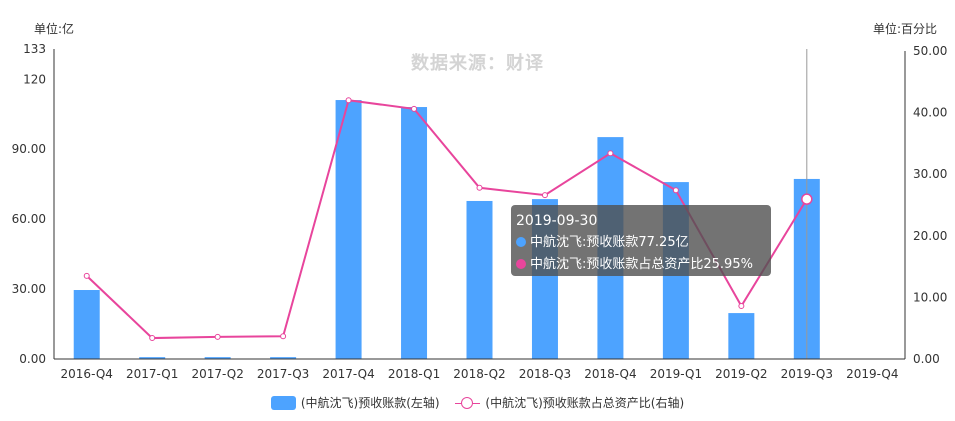 The height and width of the screenshot is (421, 955). Describe the element at coordinates (930, 297) in the screenshot. I see `right-axis-tick: 10.00` at that location.